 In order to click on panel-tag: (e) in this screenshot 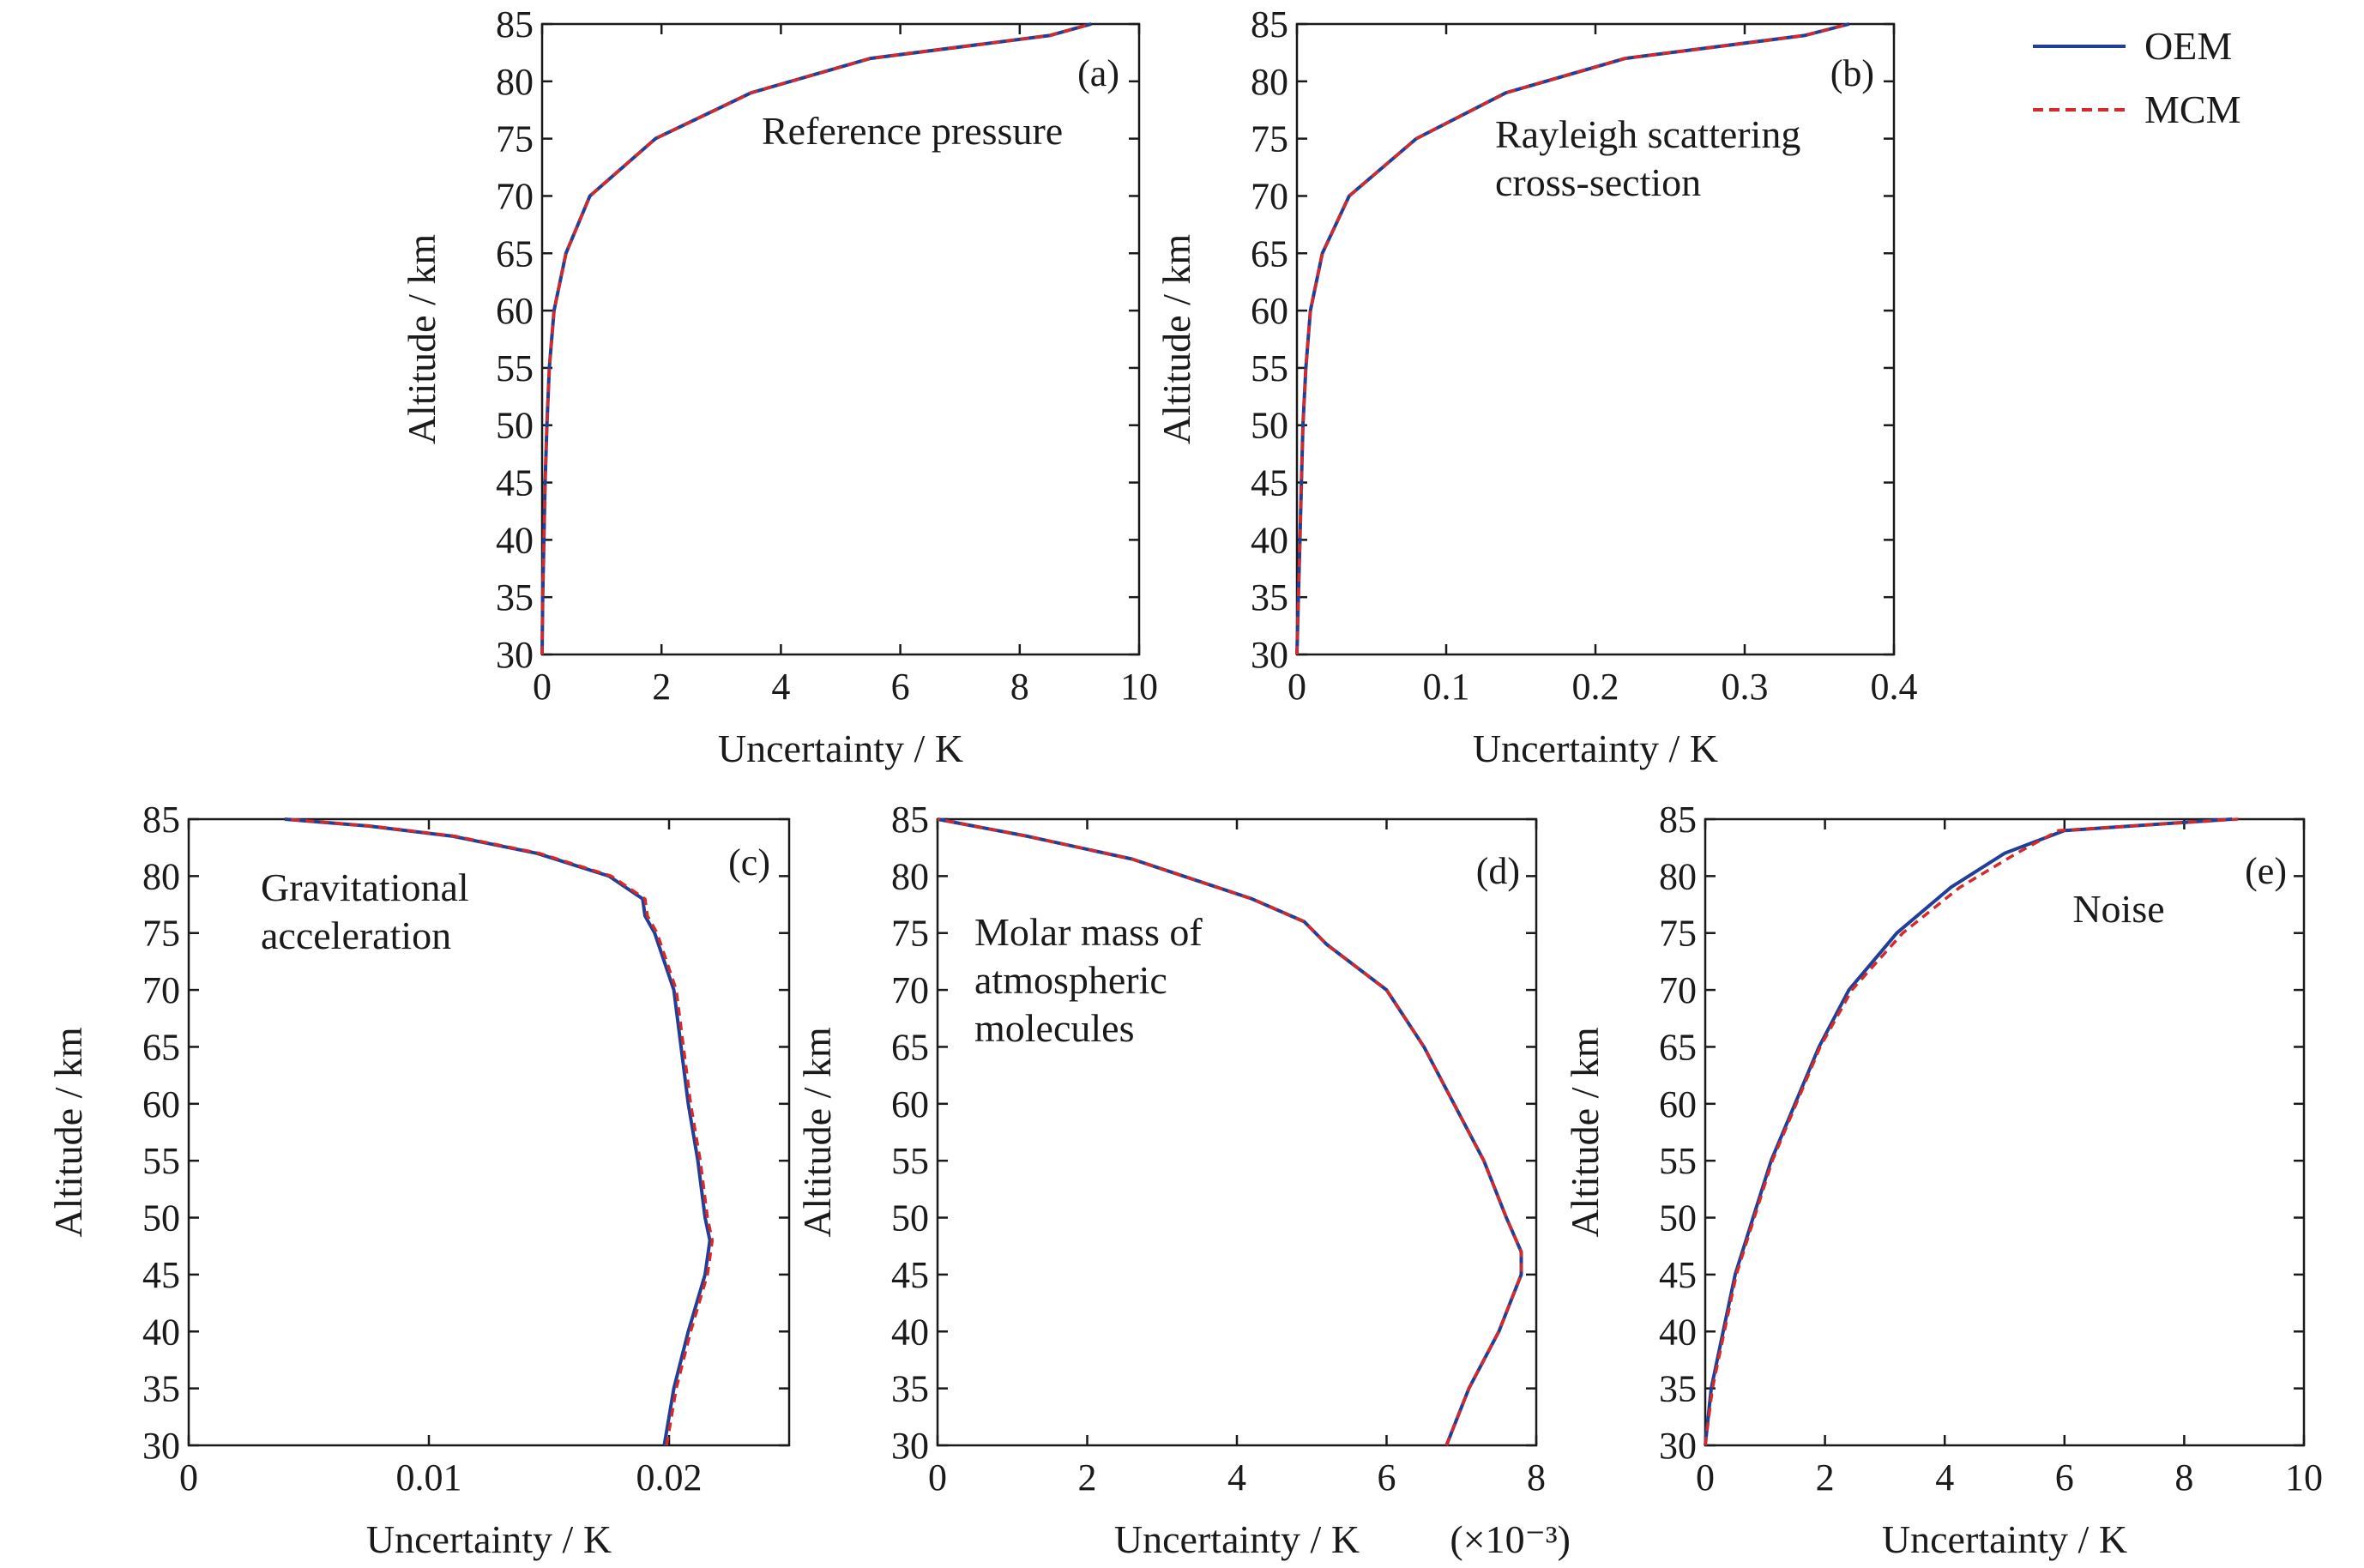, I will do `click(2266, 871)`.